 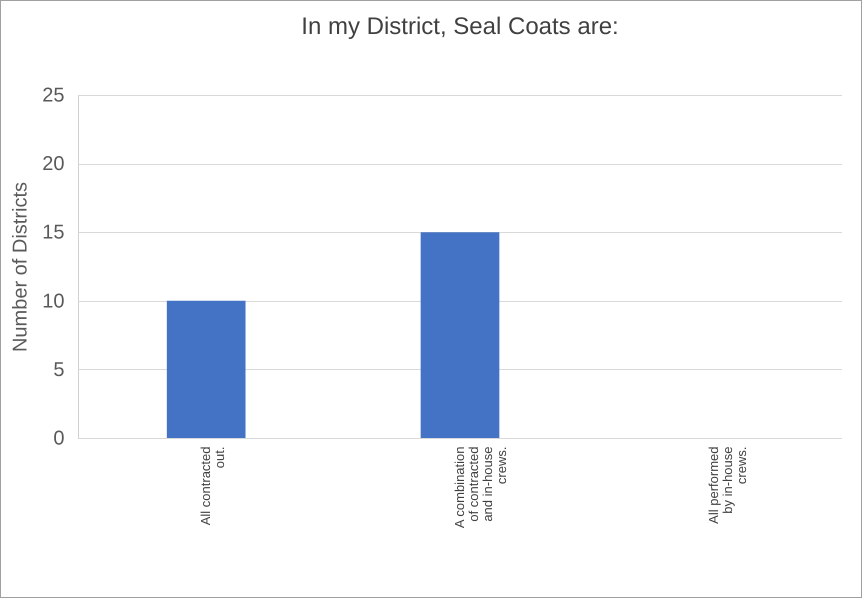 What do you see at coordinates (58, 439) in the screenshot?
I see `y-tick-label: 0` at bounding box center [58, 439].